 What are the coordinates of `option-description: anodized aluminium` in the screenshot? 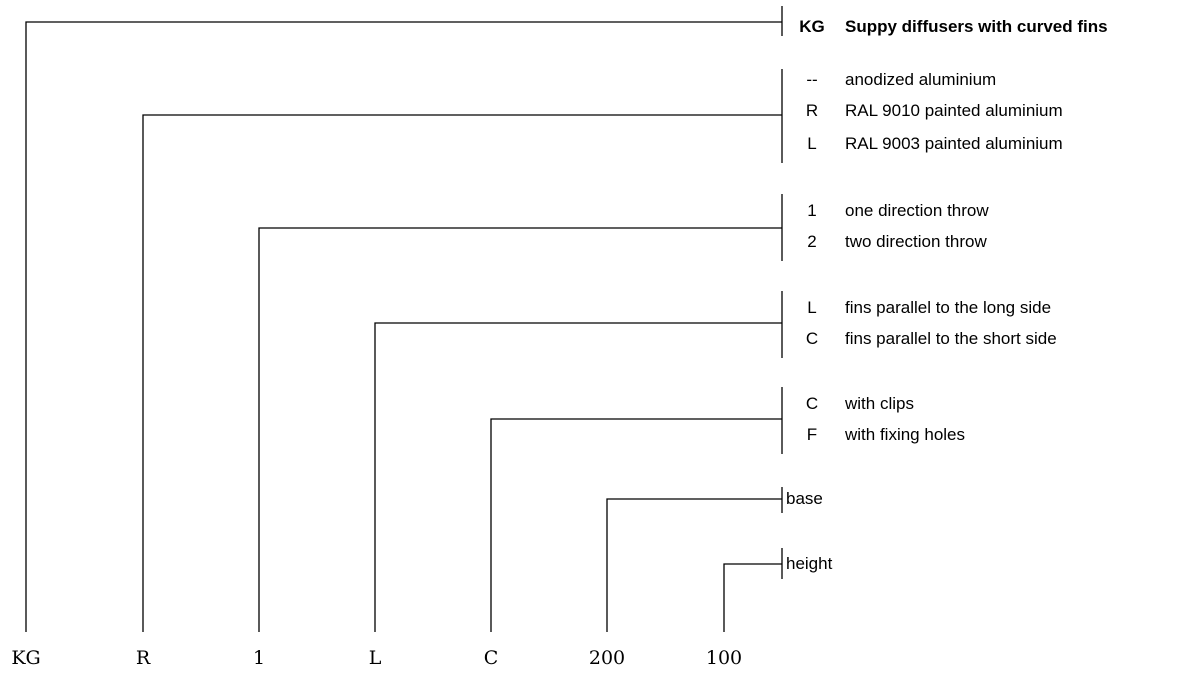 It's located at (920, 79).